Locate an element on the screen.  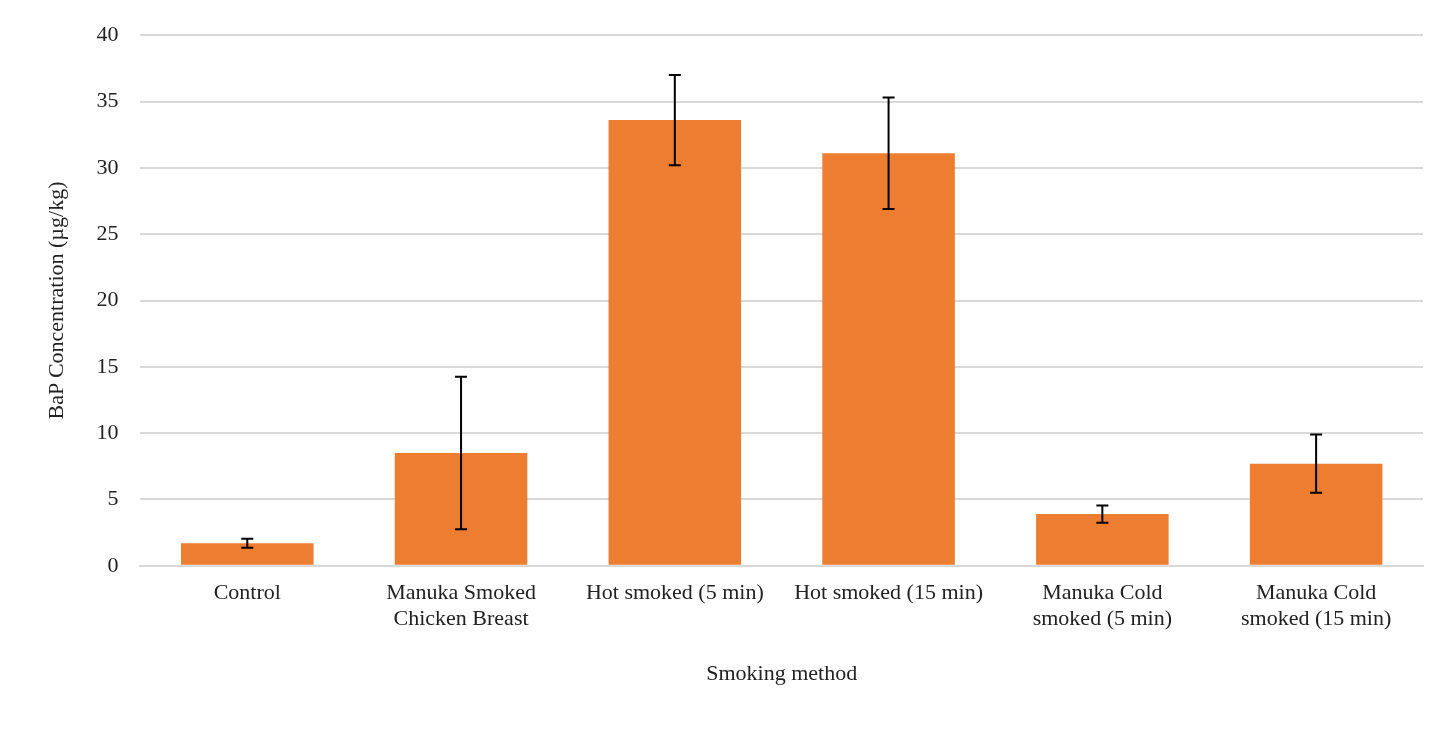
y-tick-label: 25 is located at coordinates (107, 232).